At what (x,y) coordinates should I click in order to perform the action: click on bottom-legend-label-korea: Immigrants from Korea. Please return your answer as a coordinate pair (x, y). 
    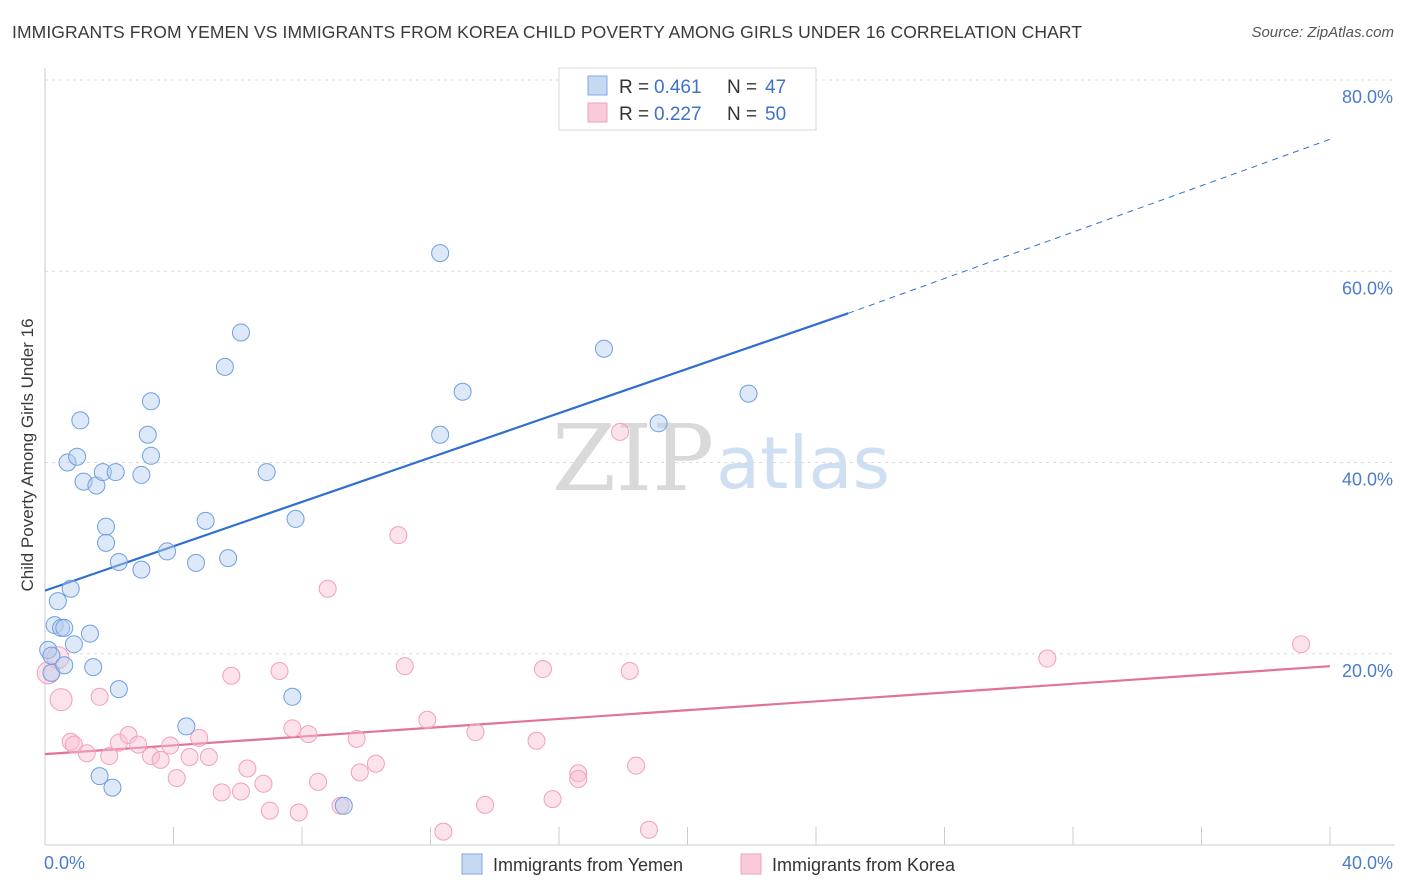
    Looking at the image, I should click on (864, 865).